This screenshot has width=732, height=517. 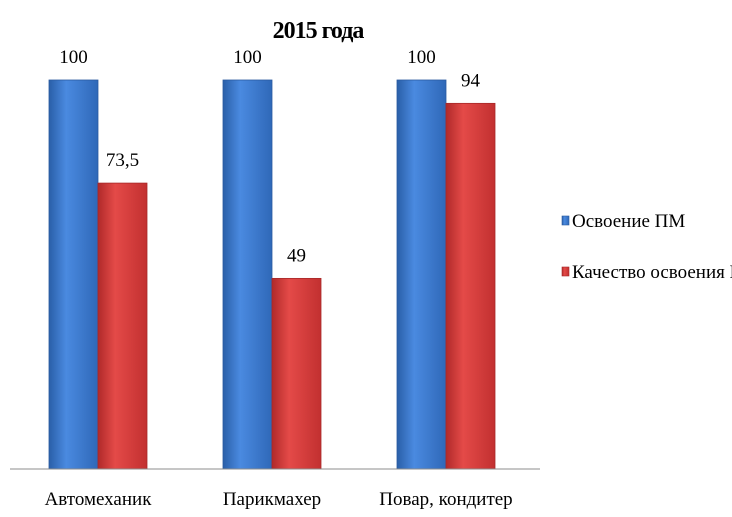 What do you see at coordinates (628, 221) in the screenshot?
I see `legend-label: Освоение ПМ` at bounding box center [628, 221].